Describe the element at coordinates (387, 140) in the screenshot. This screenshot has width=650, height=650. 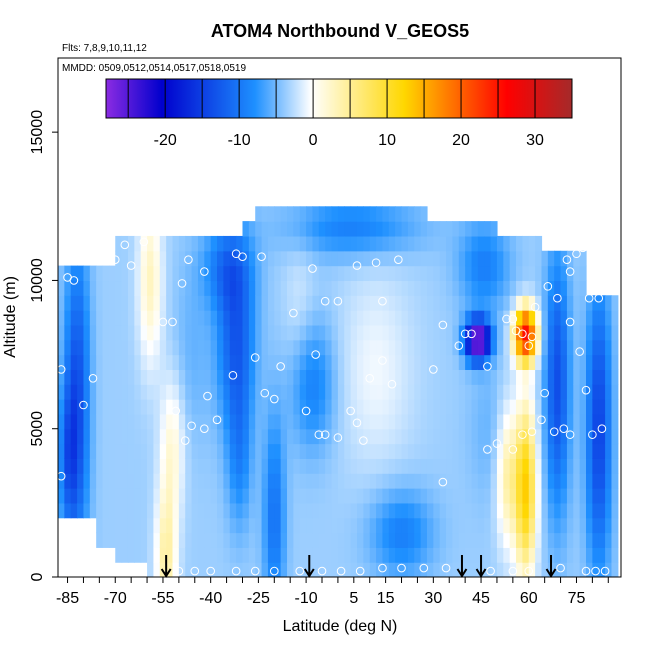
I see `colorbar-tick-label: 10` at that location.